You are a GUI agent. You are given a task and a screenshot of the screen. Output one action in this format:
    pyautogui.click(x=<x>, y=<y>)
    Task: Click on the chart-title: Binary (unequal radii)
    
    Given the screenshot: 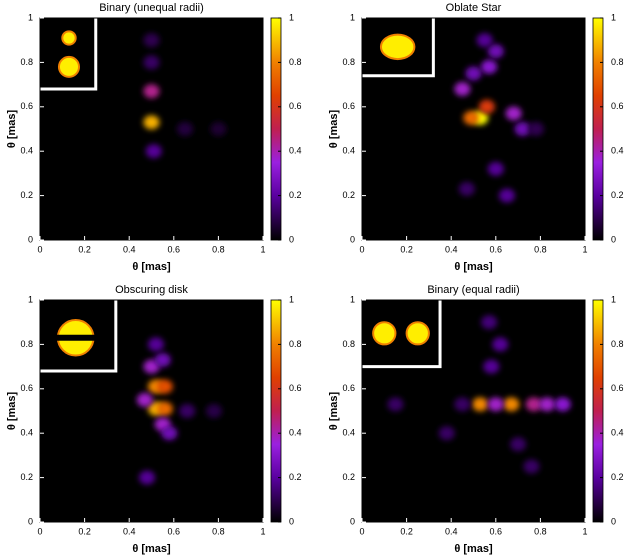 What is the action you would take?
    pyautogui.click(x=151, y=8)
    